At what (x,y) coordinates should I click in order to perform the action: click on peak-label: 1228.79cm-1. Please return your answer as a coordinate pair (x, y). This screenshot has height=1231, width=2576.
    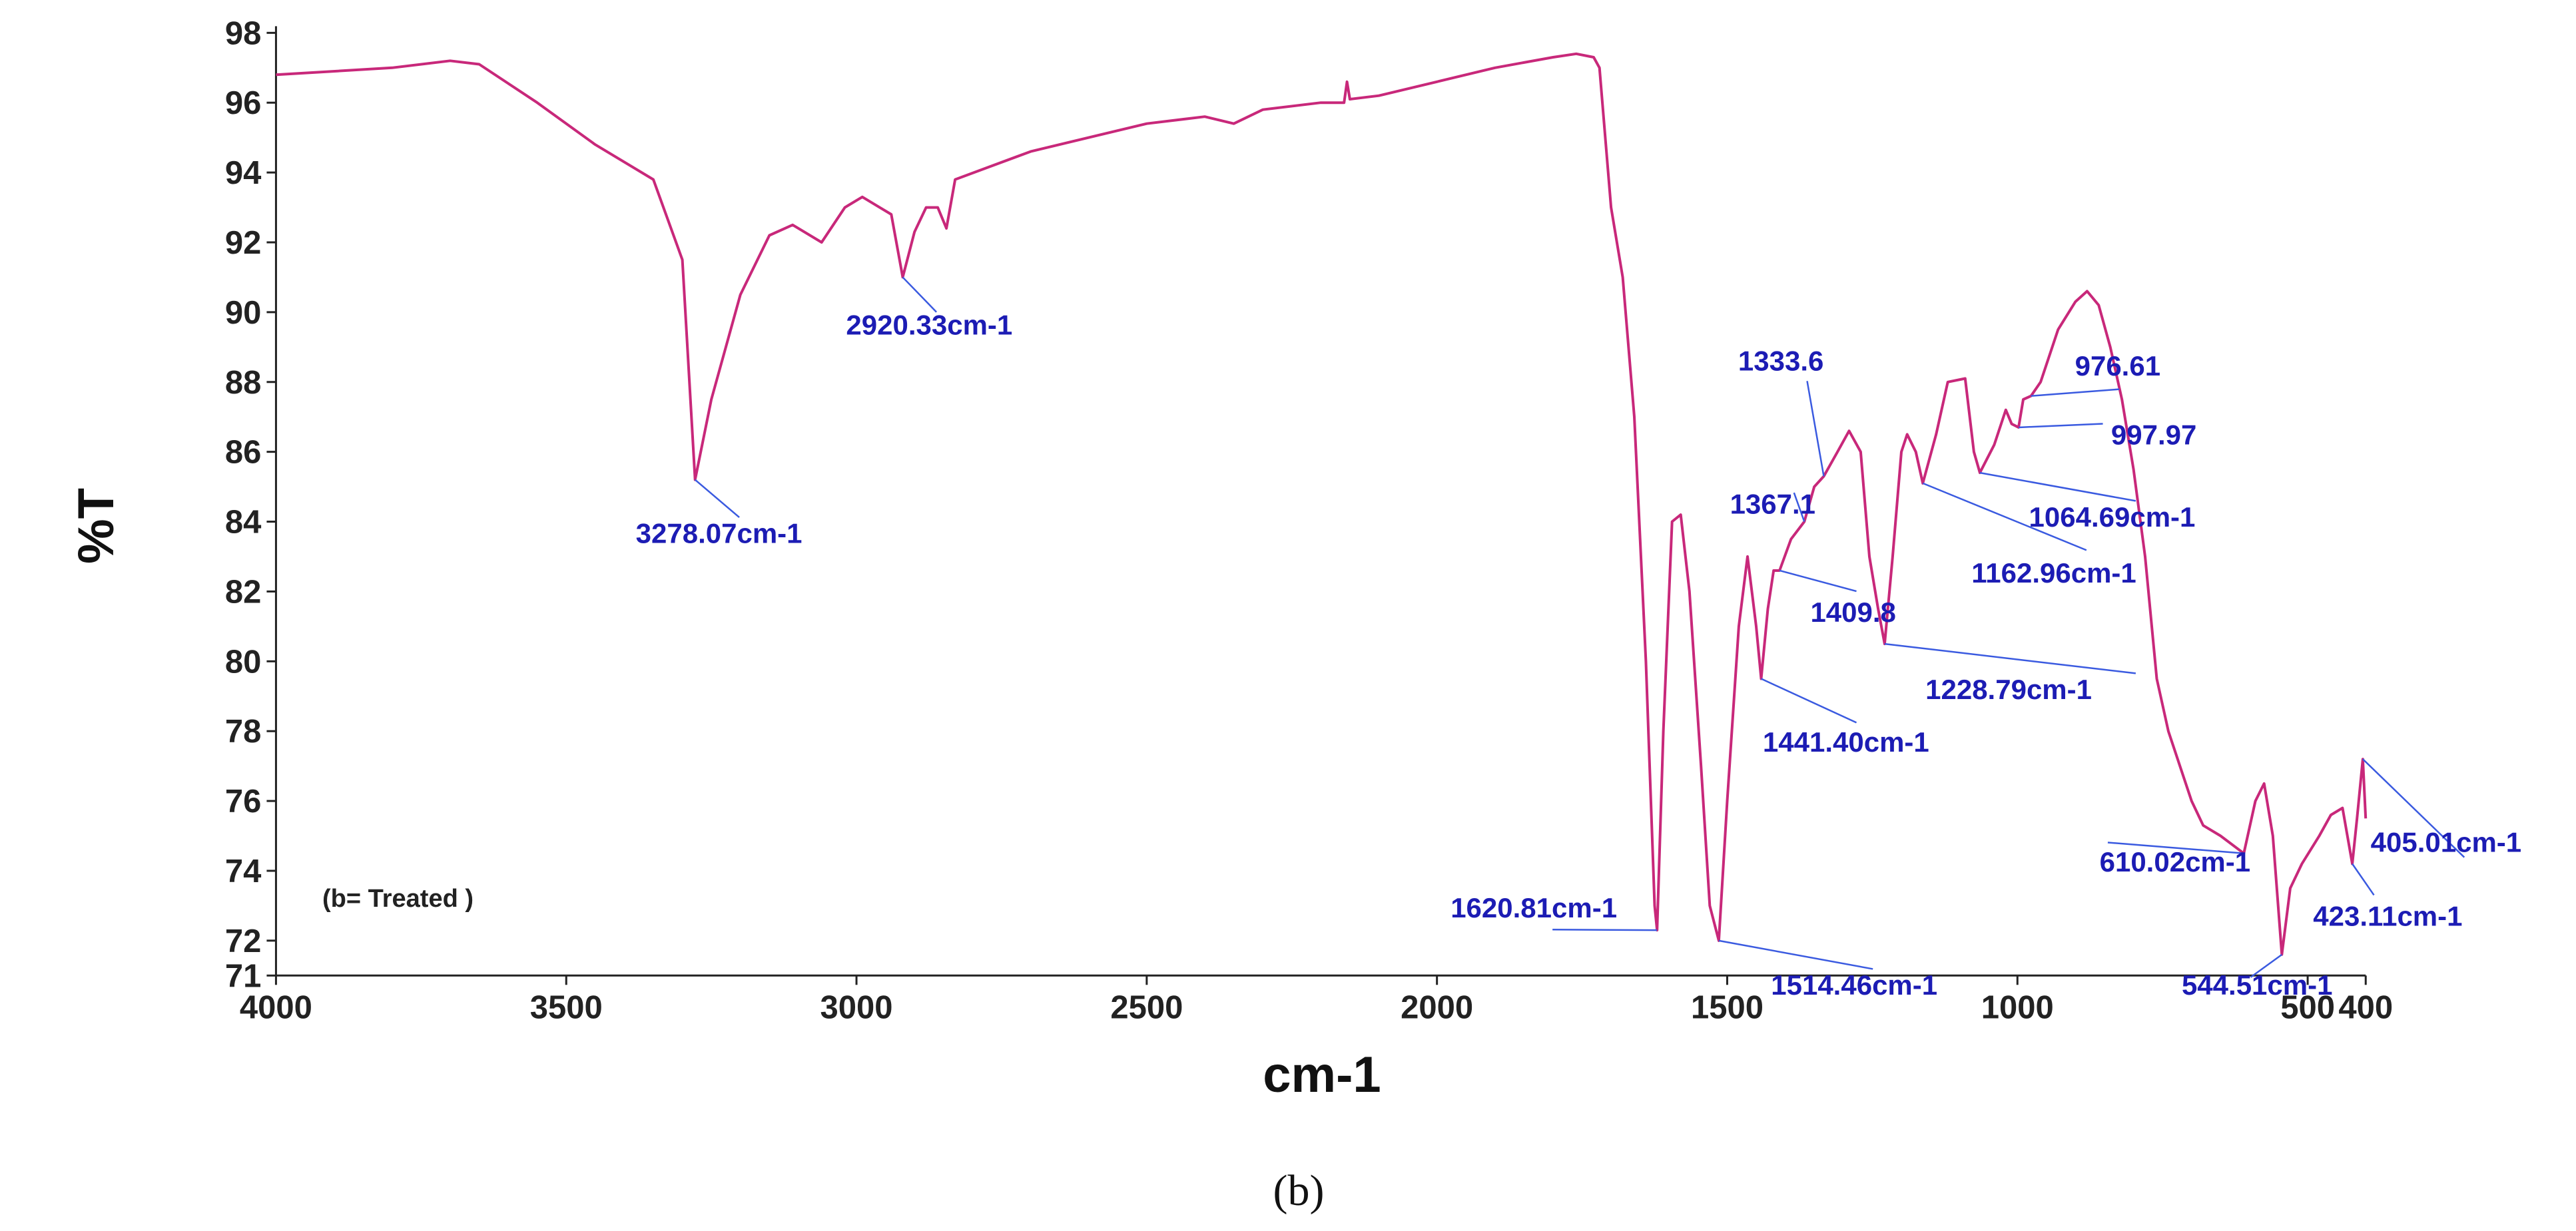
    Looking at the image, I should click on (2008, 689).